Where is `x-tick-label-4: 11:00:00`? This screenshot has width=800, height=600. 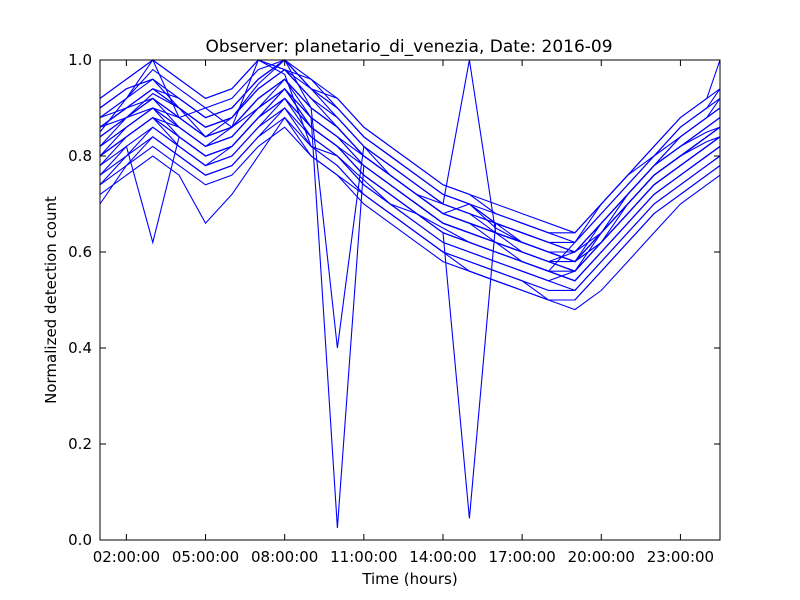
x-tick-label-4: 11:00:00 is located at coordinates (363, 557).